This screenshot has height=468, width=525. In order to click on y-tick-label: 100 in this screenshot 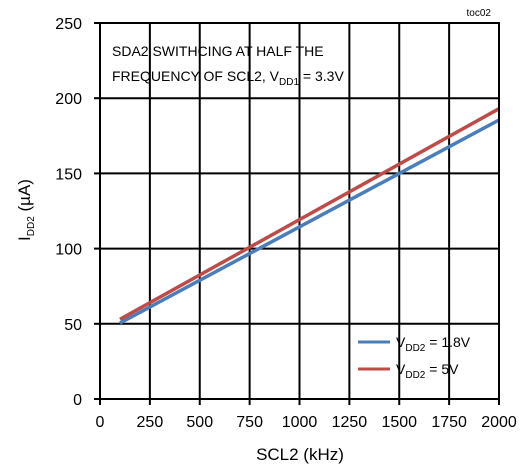, I will do `click(68, 250)`.